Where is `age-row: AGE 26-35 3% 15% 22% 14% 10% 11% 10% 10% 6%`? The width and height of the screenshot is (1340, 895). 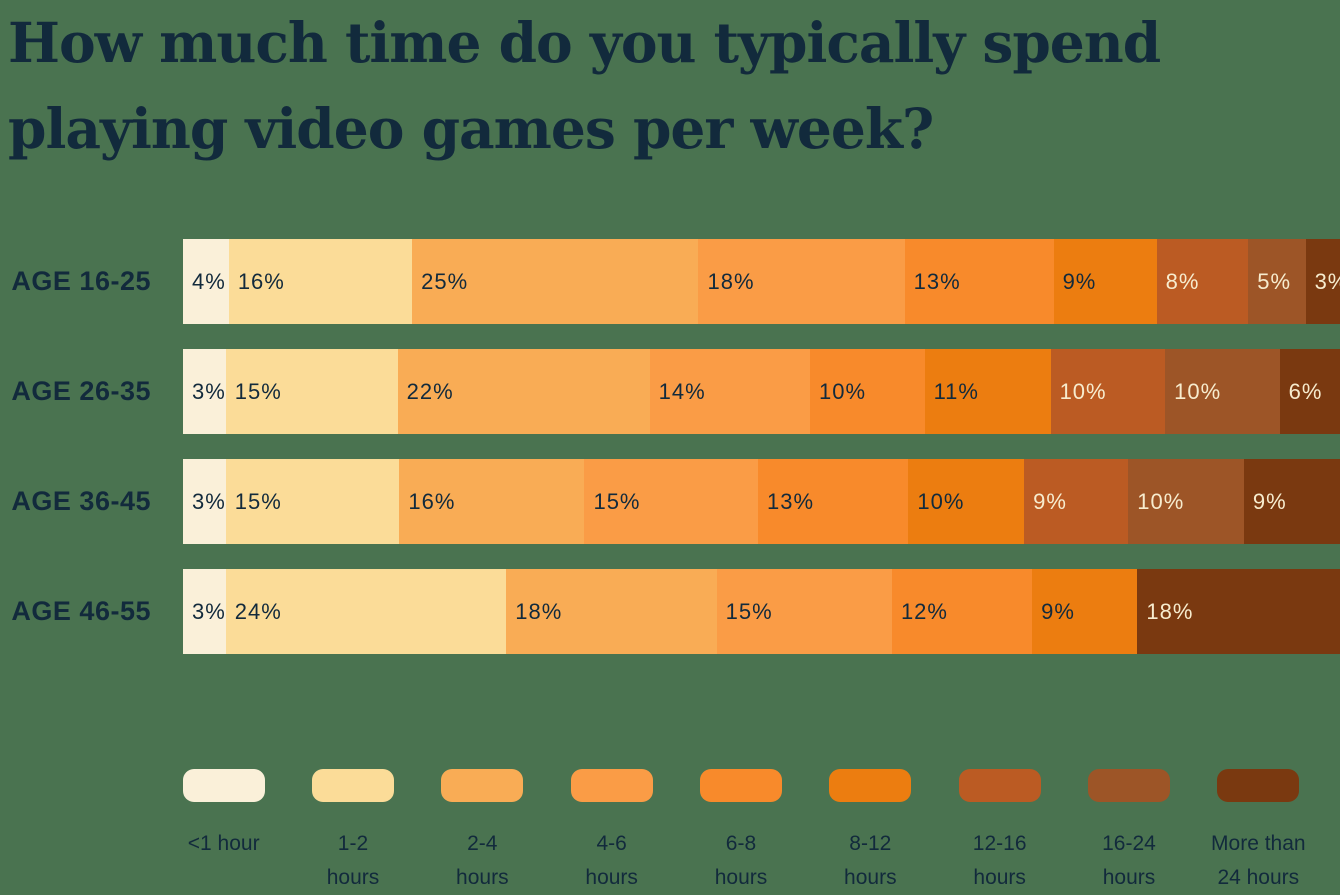 age-row: AGE 26-35 3% 15% 22% 14% 10% 11% 10% 10% 6% is located at coordinates (670, 391).